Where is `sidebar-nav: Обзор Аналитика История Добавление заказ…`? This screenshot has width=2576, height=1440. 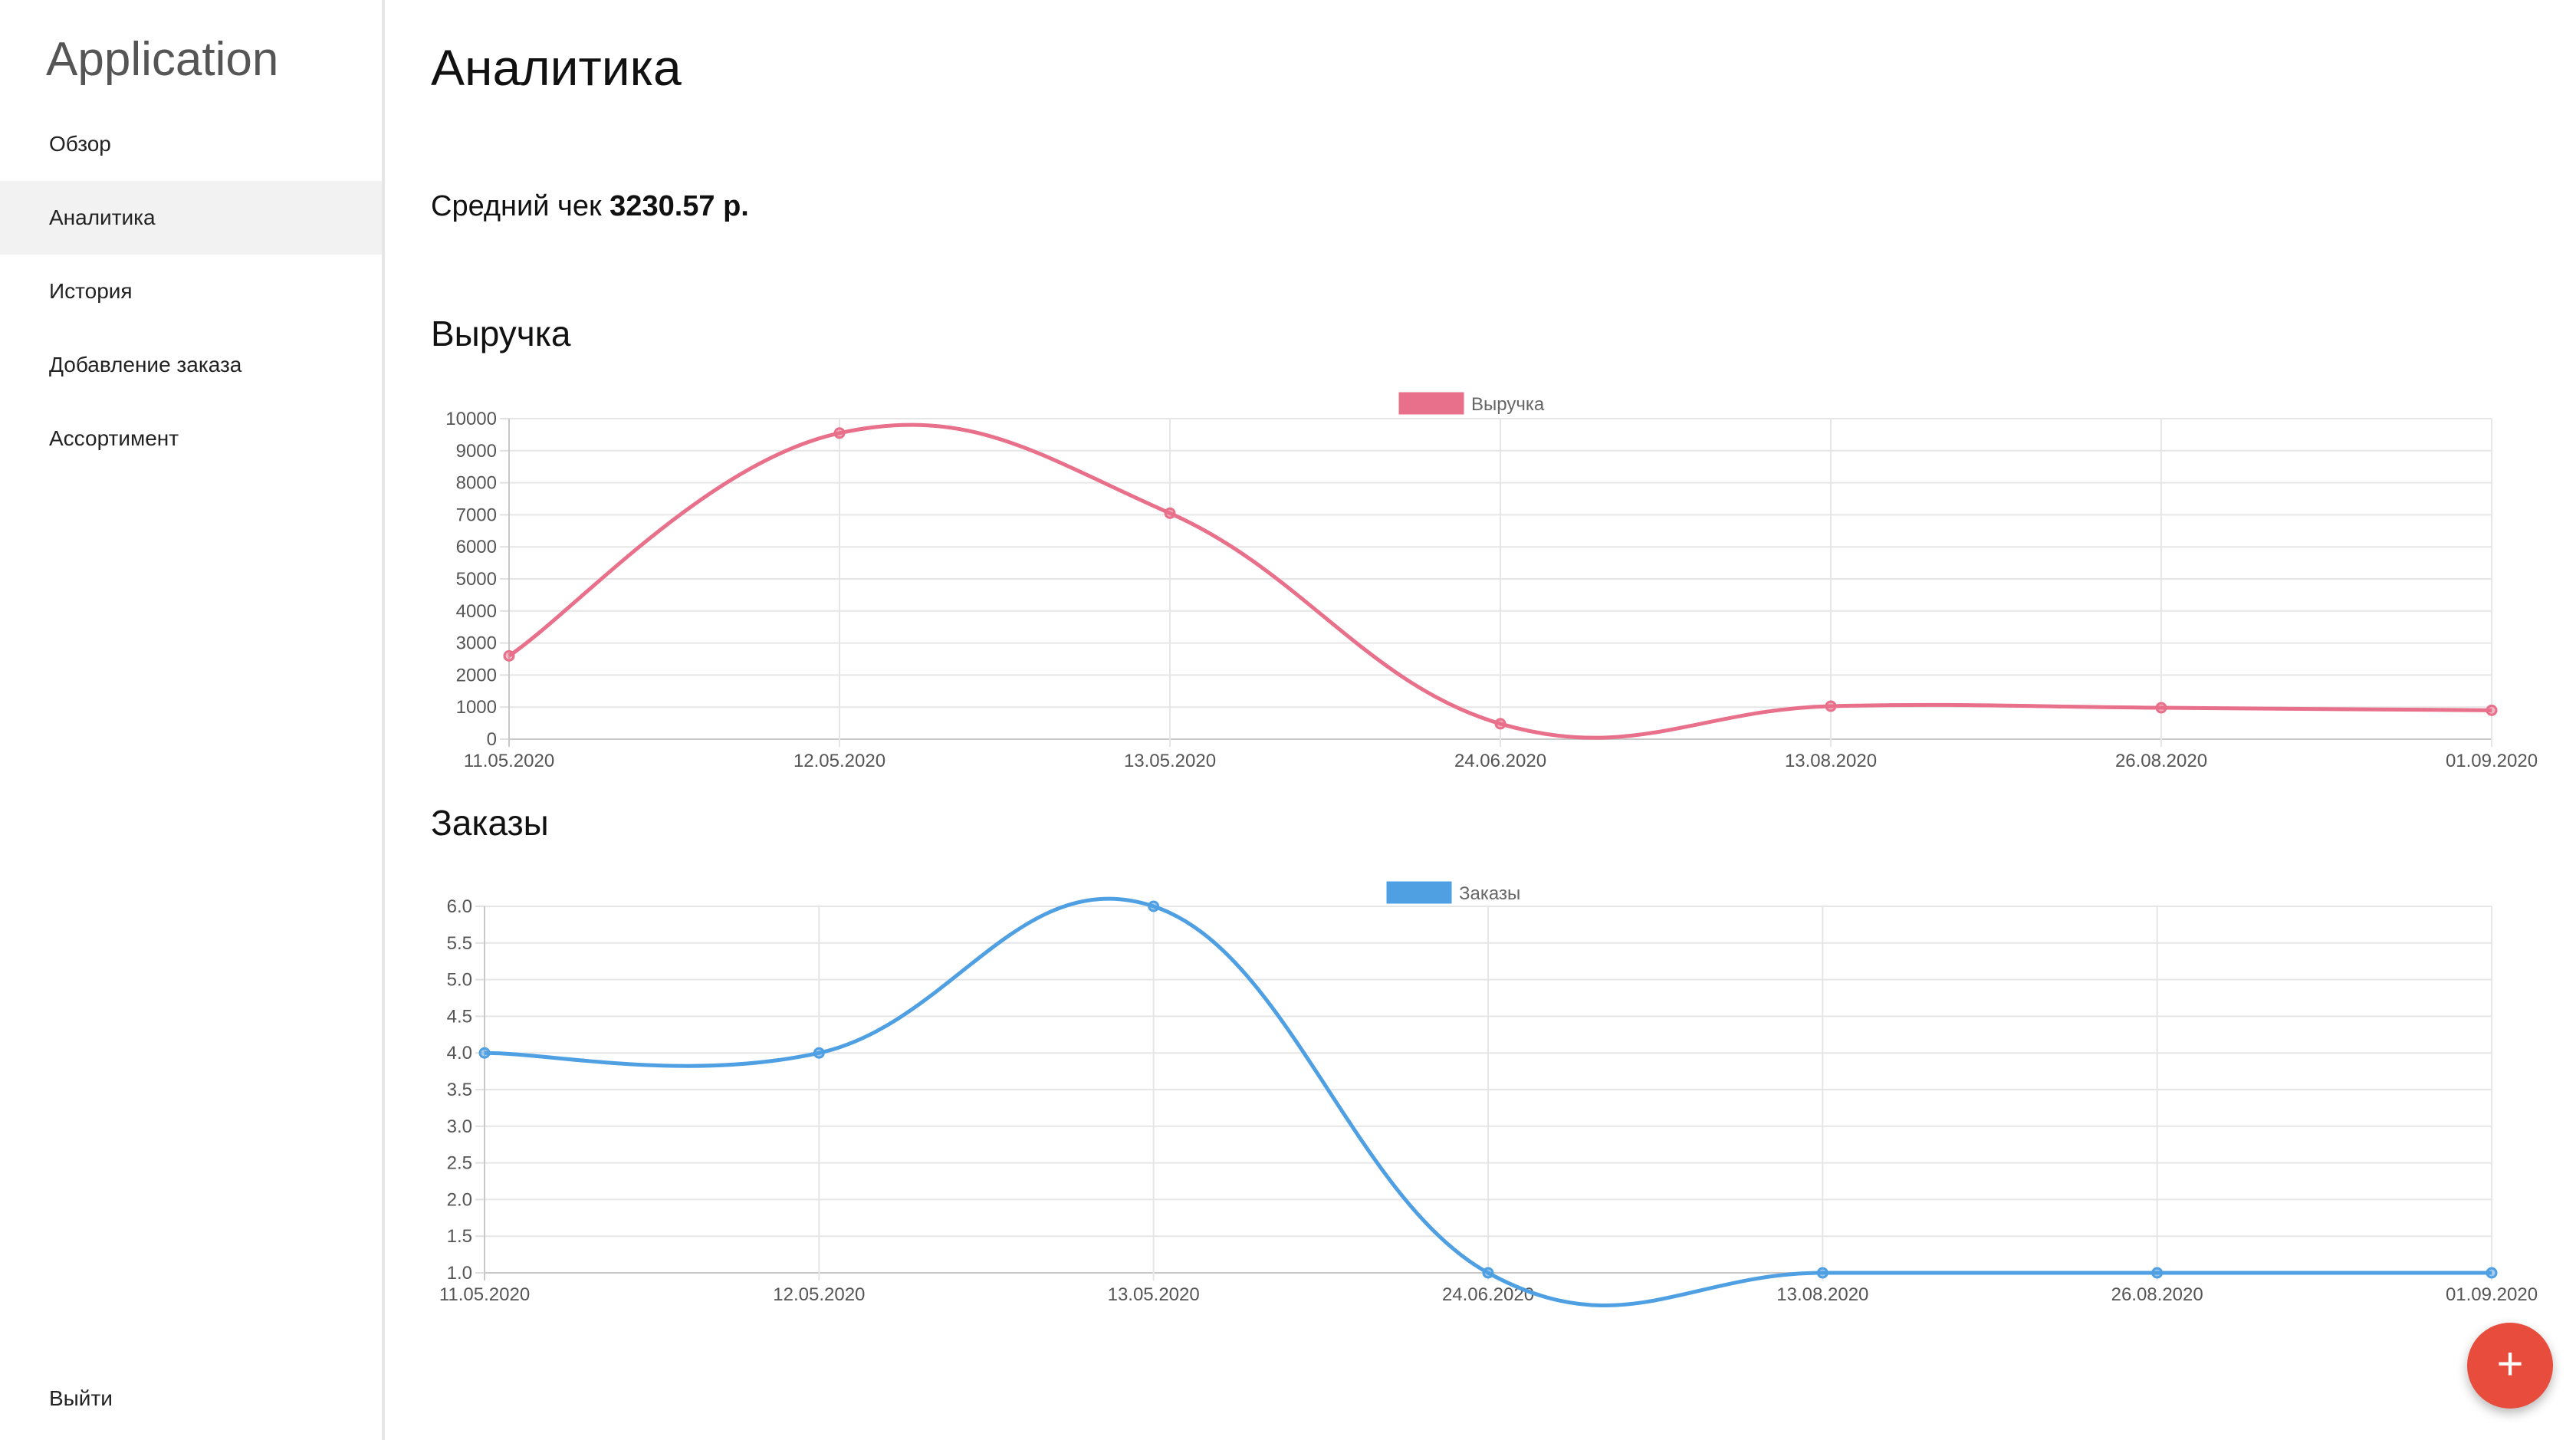
sidebar-nav: Обзор Аналитика История Добавление заказ… is located at coordinates (191, 291).